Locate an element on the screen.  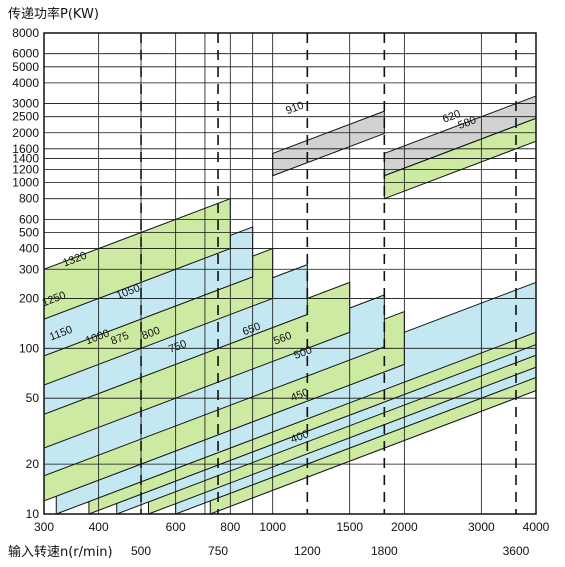
y-tick-label: 400 is located at coordinates (29, 249).